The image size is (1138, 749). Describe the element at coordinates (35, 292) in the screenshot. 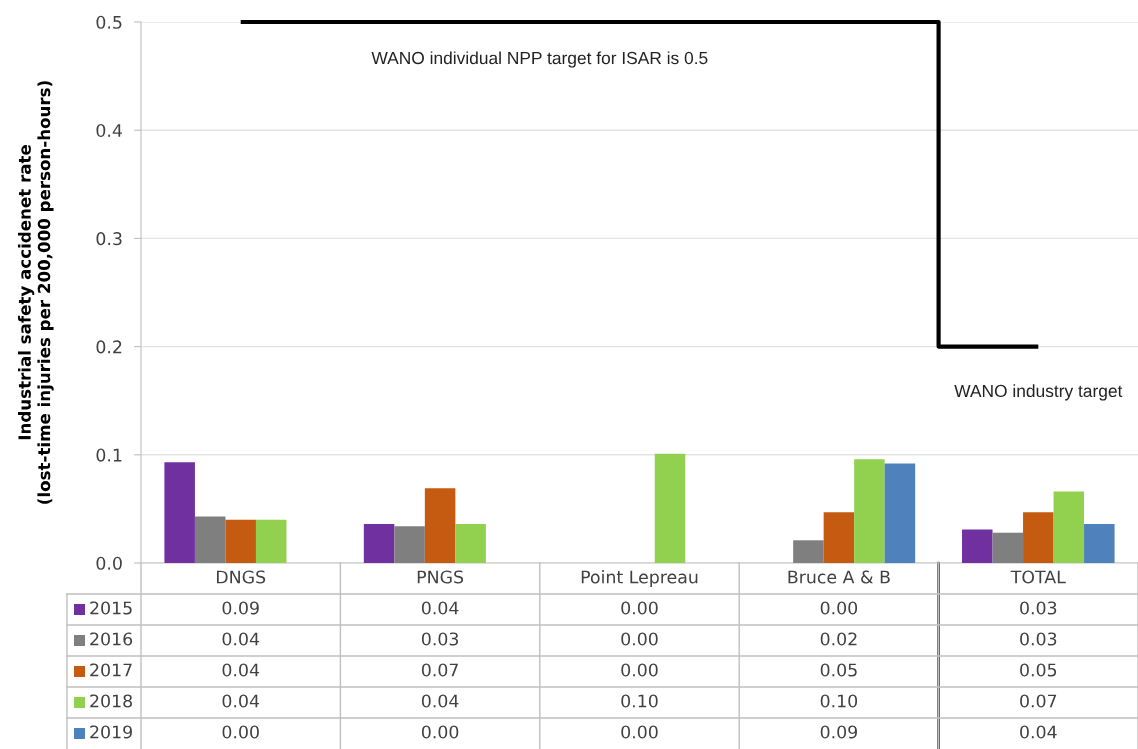

I see `y-axis-title: Industrial safety accidenet rate (lost-time injuries per 200,000 person-hours)` at that location.